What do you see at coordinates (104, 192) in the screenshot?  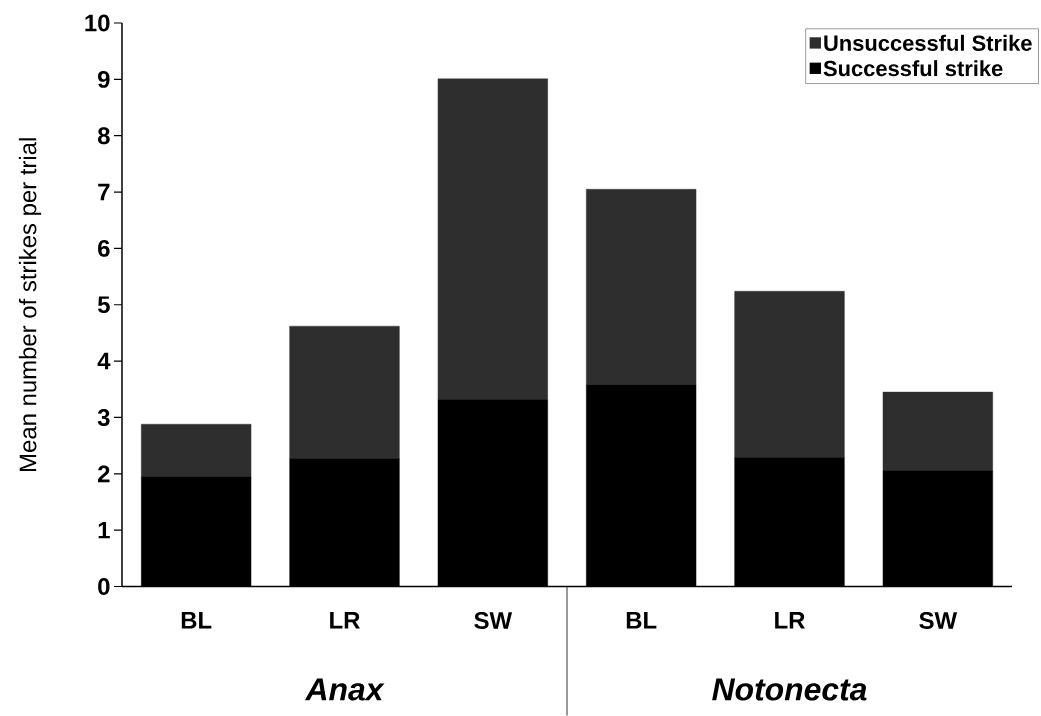 I see `y-tick-label: 7` at bounding box center [104, 192].